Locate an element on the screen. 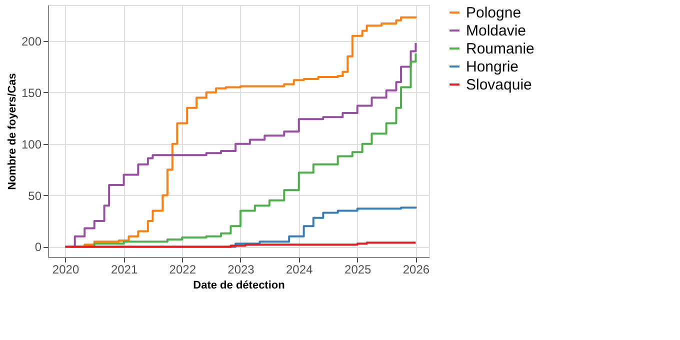 This screenshot has height=340, width=680. x-tick-label: 2021 is located at coordinates (124, 269).